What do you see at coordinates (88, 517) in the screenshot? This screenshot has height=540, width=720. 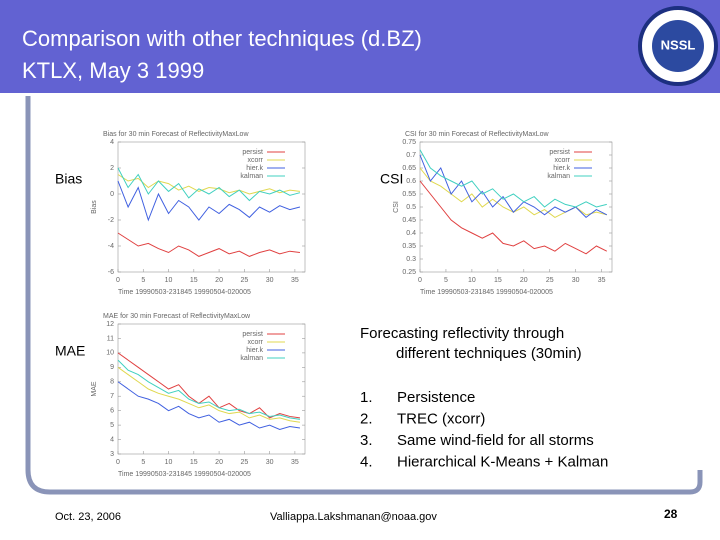 I see `footer-date: Oct. 23, 2006` at bounding box center [88, 517].